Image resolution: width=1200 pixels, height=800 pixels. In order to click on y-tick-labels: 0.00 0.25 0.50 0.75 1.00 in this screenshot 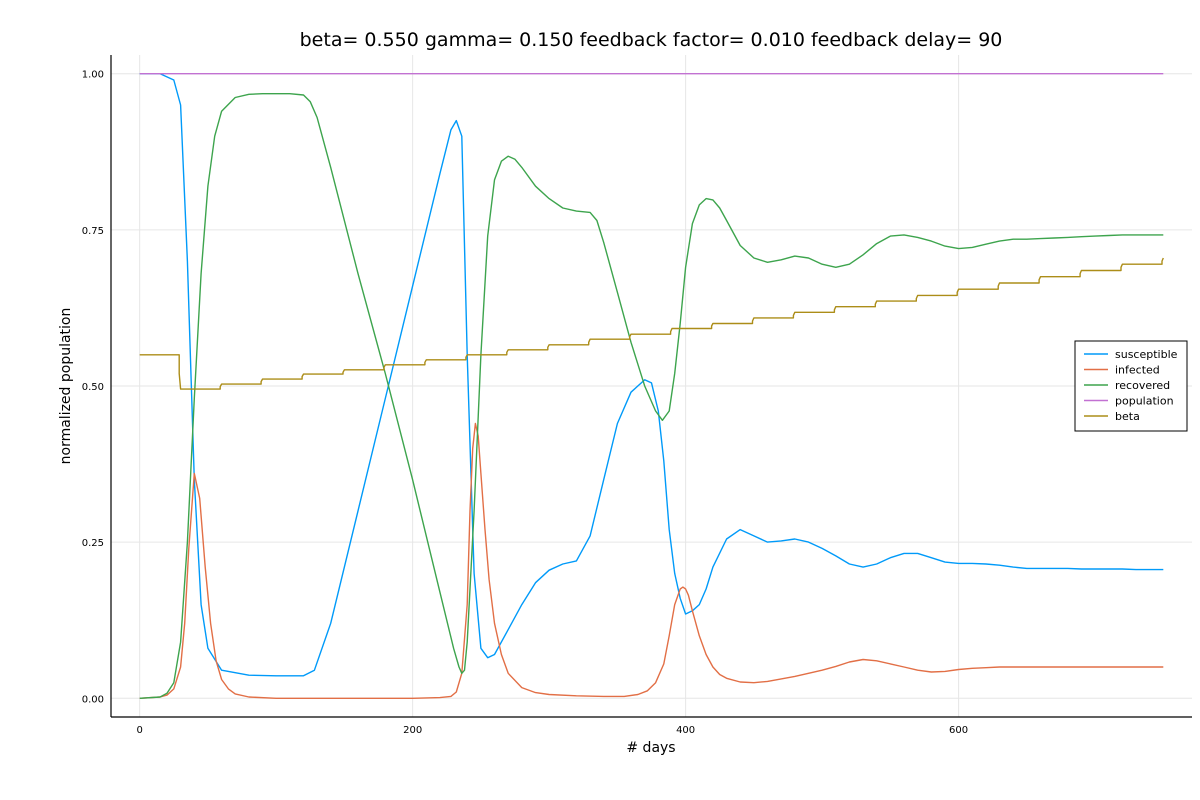, I will do `click(93, 388)`.